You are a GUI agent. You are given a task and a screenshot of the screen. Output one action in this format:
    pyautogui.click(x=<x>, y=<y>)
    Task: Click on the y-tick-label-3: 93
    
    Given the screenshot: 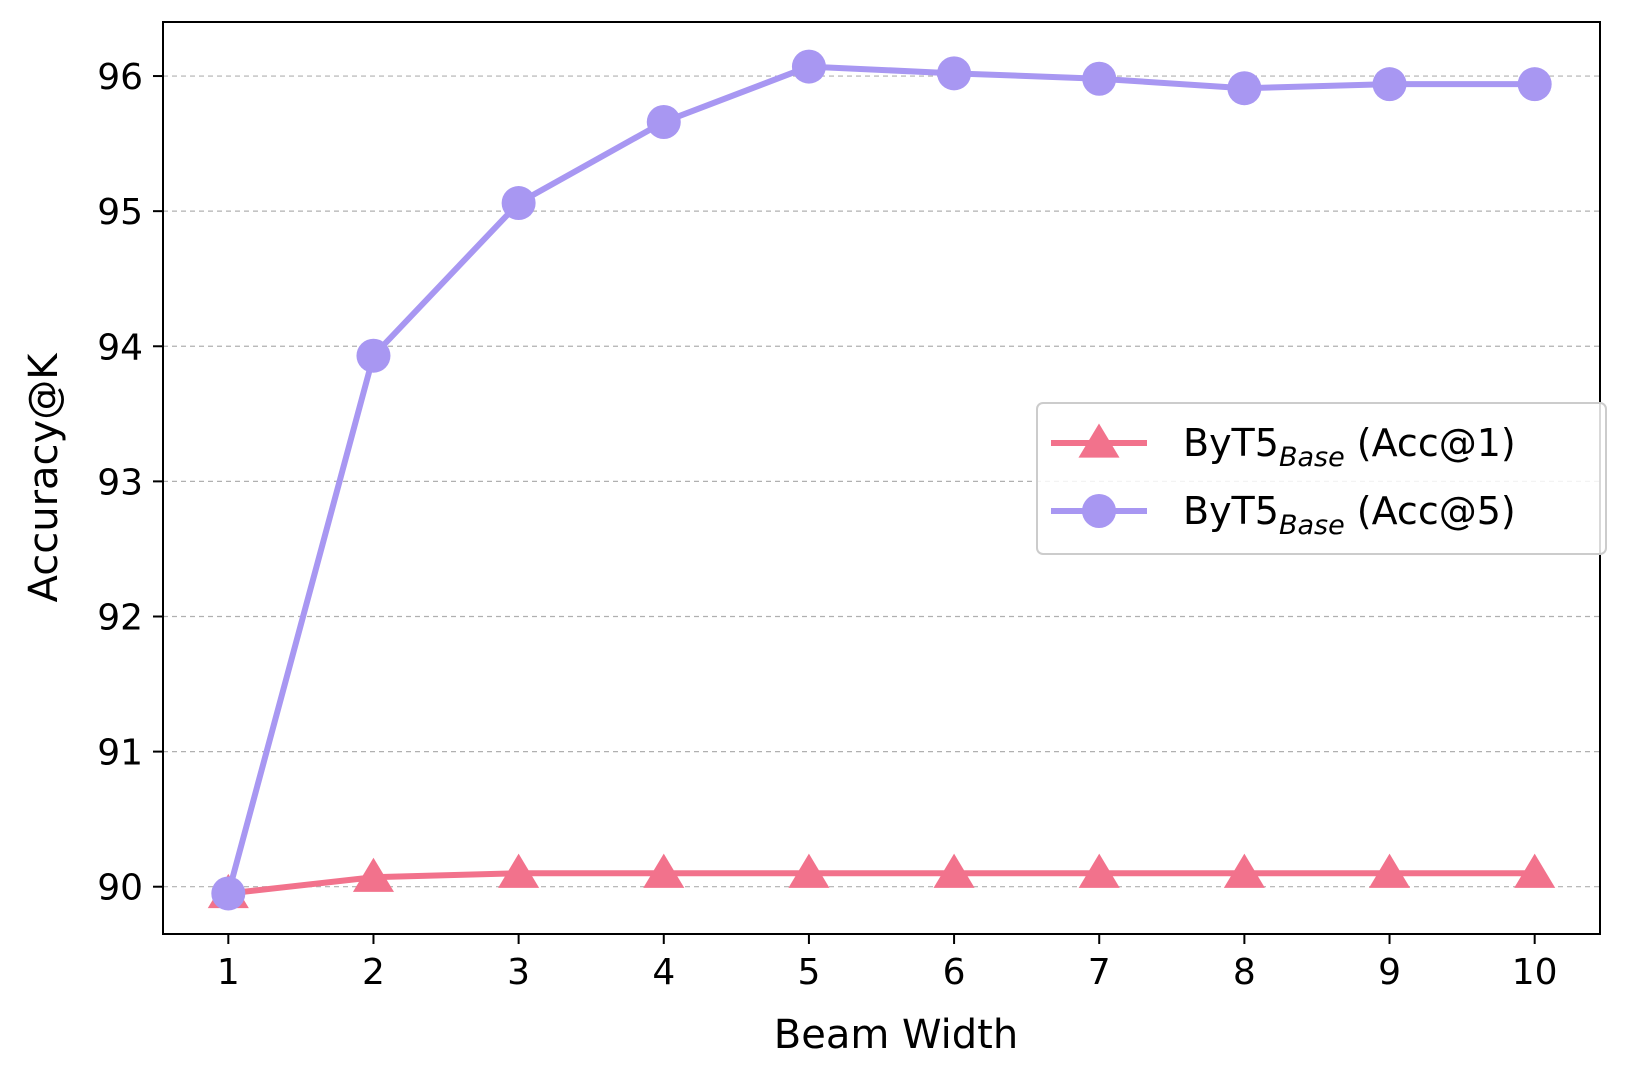 What is the action you would take?
    pyautogui.click(x=120, y=482)
    